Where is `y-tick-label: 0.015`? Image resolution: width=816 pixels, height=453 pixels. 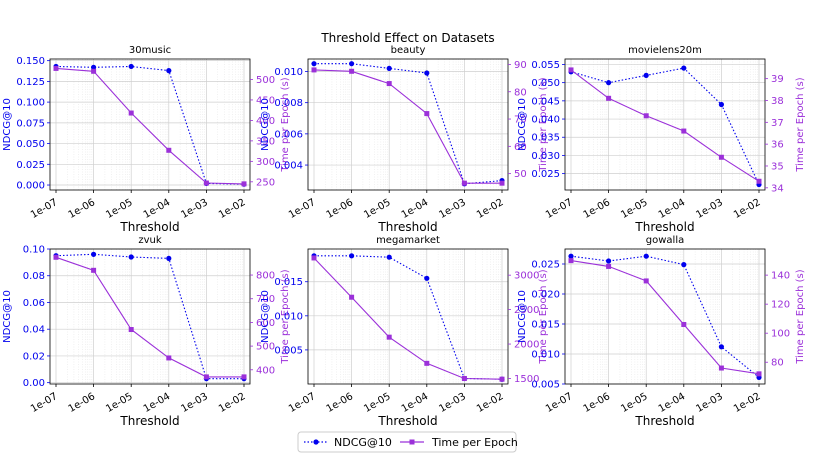 y-tick-label: 0.015 is located at coordinates (288, 282).